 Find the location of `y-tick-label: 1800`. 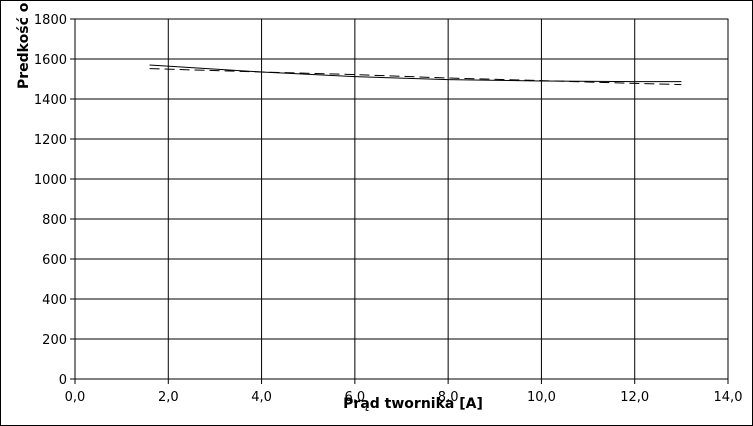

y-tick-label: 1800 is located at coordinates (50, 20).